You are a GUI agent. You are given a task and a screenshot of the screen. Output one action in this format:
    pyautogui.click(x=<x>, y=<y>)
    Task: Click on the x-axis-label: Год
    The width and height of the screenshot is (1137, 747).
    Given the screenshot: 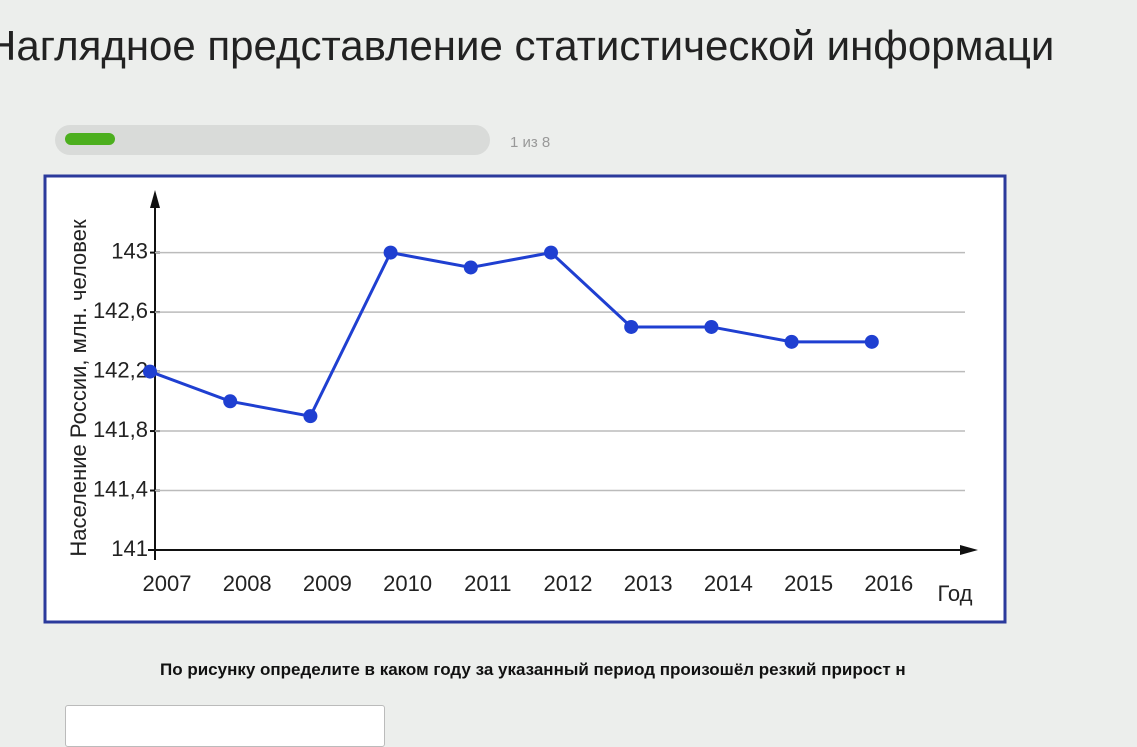 What is the action you would take?
    pyautogui.click(x=954, y=593)
    